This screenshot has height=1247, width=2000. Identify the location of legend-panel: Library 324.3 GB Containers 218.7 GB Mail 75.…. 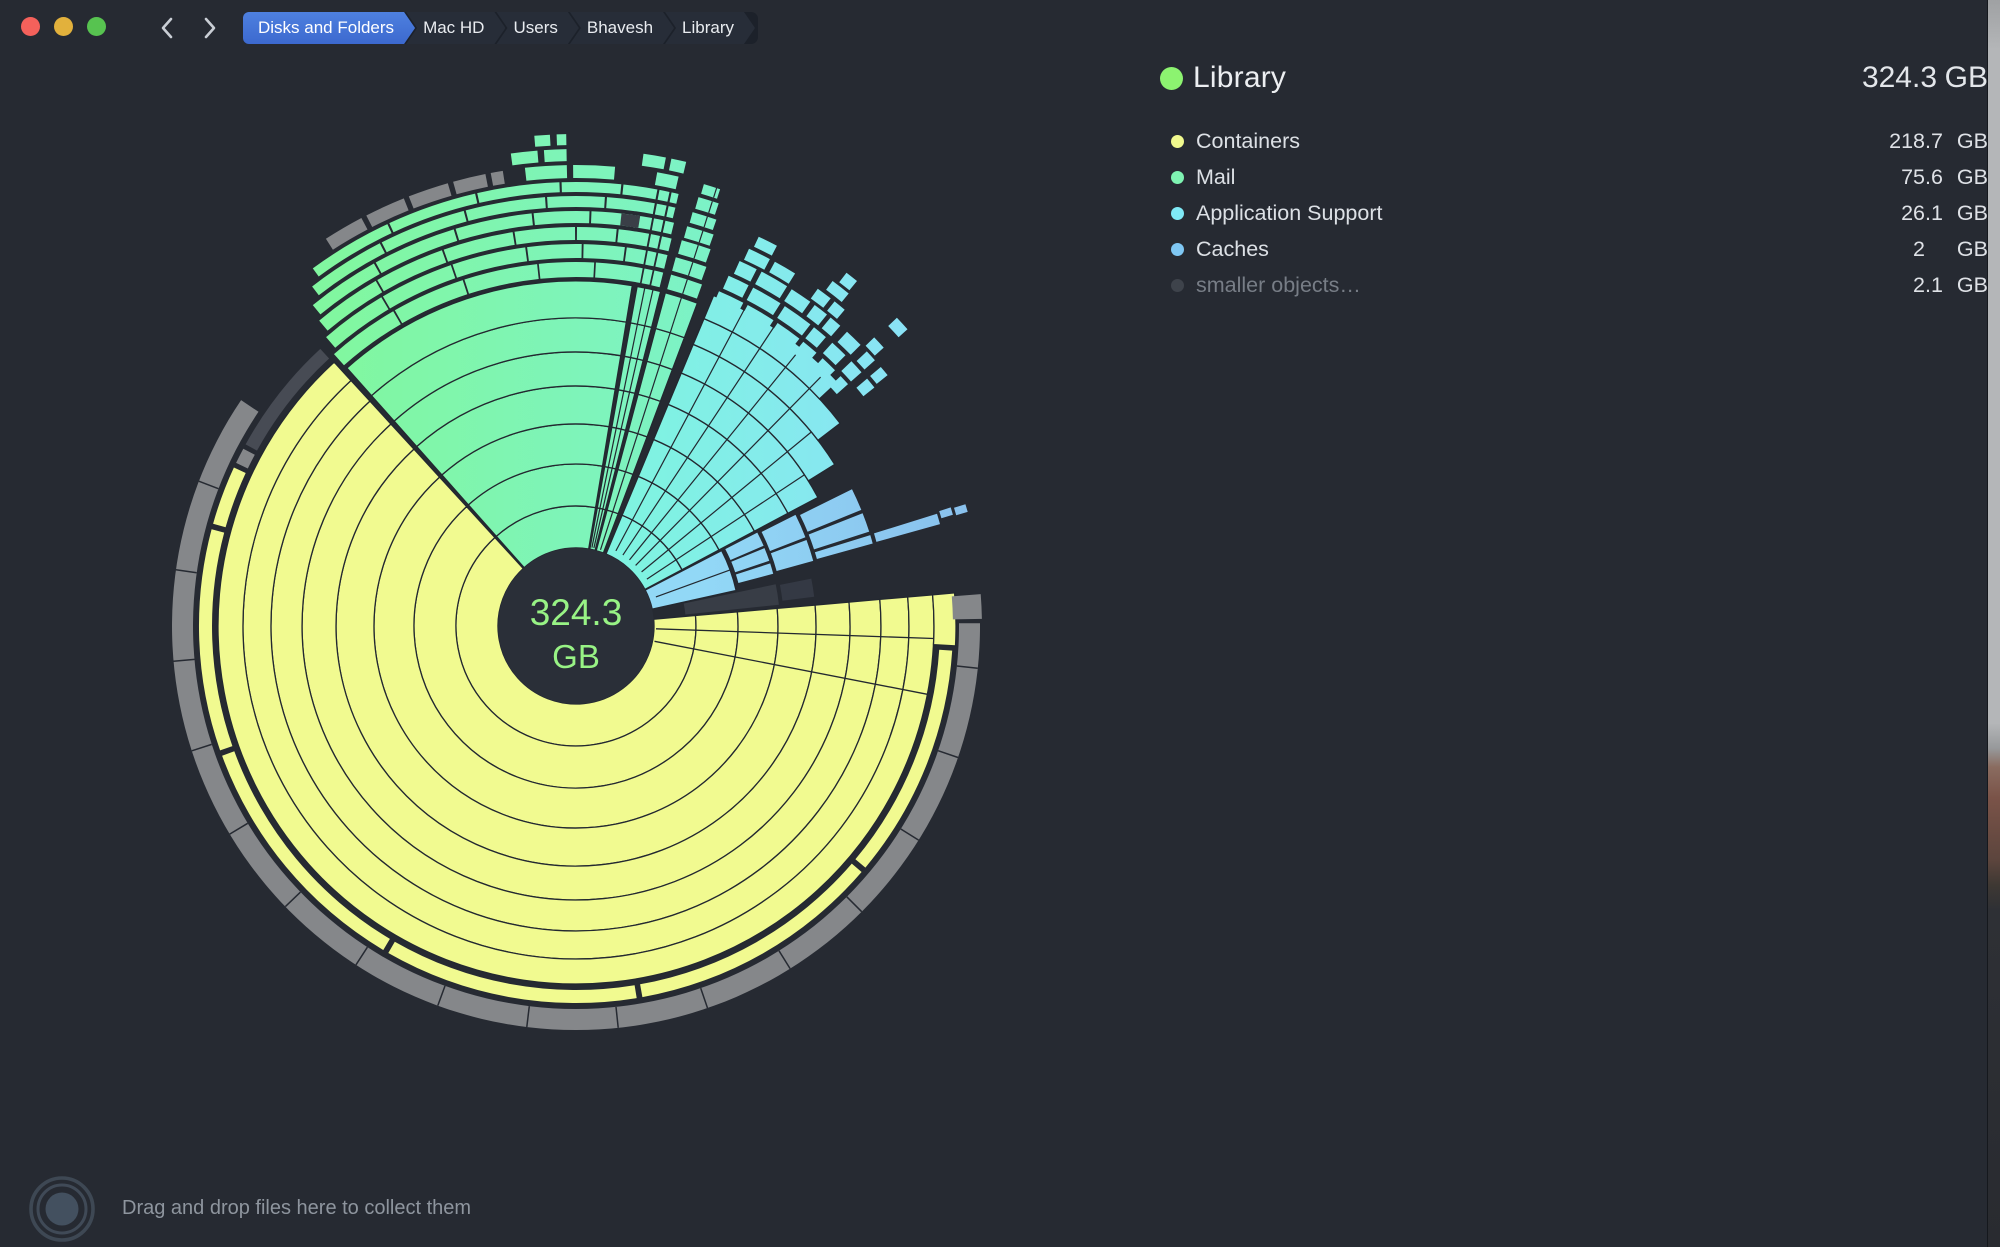
(1559, 179).